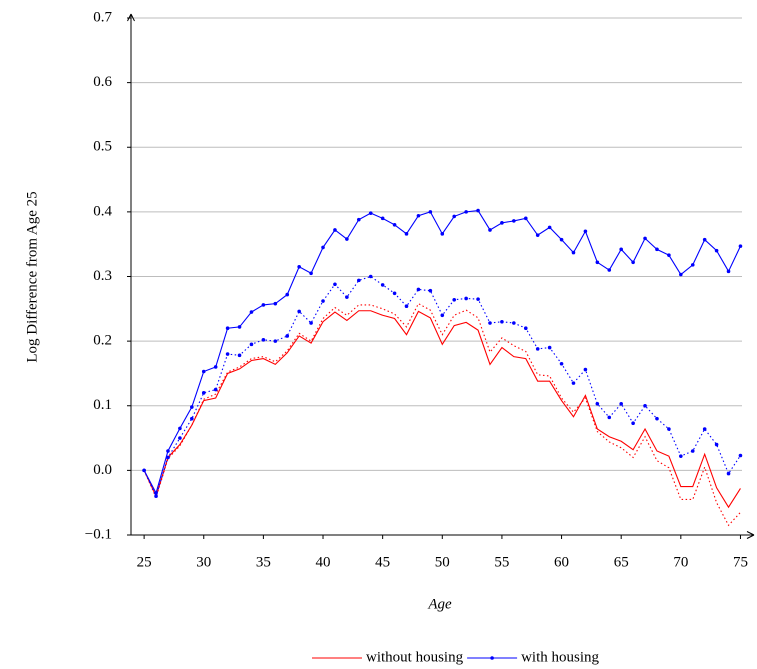  I want to click on legend-label: with housing, so click(560, 657).